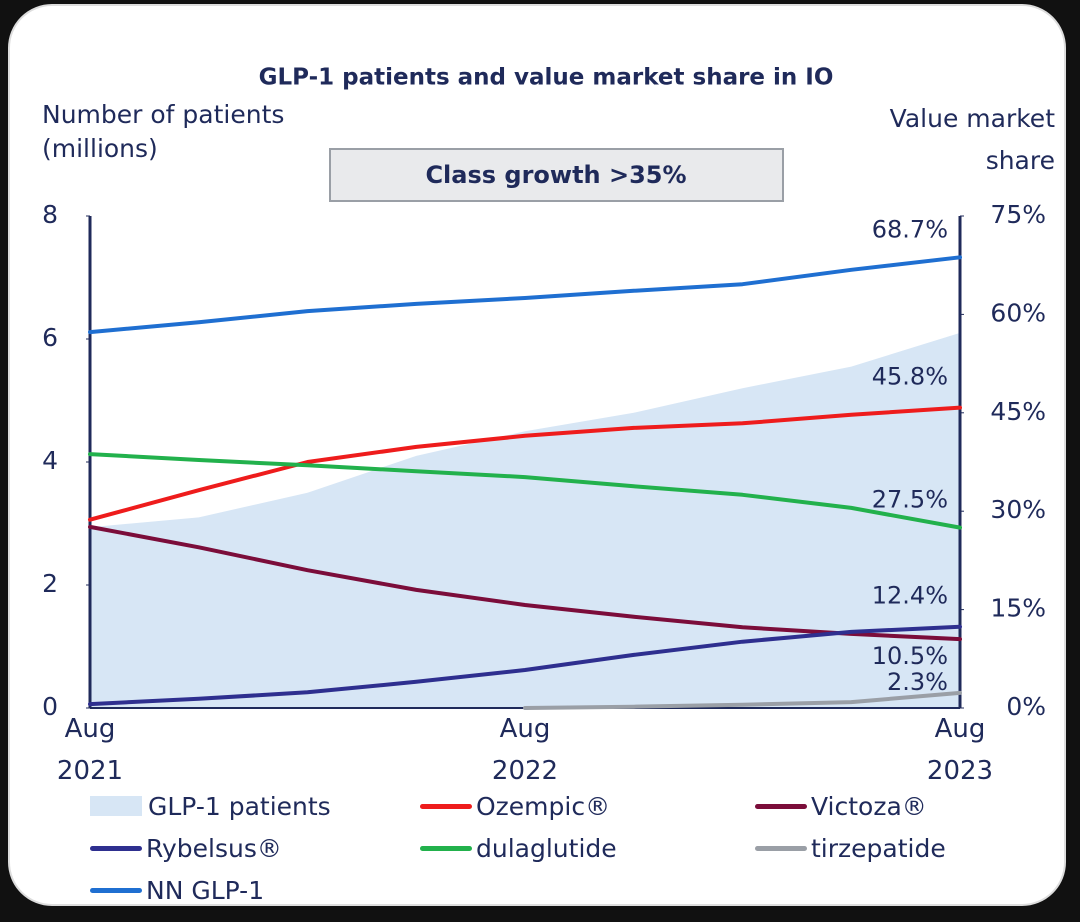  What do you see at coordinates (1018, 312) in the screenshot?
I see `y2-tick-label: 60%` at bounding box center [1018, 312].